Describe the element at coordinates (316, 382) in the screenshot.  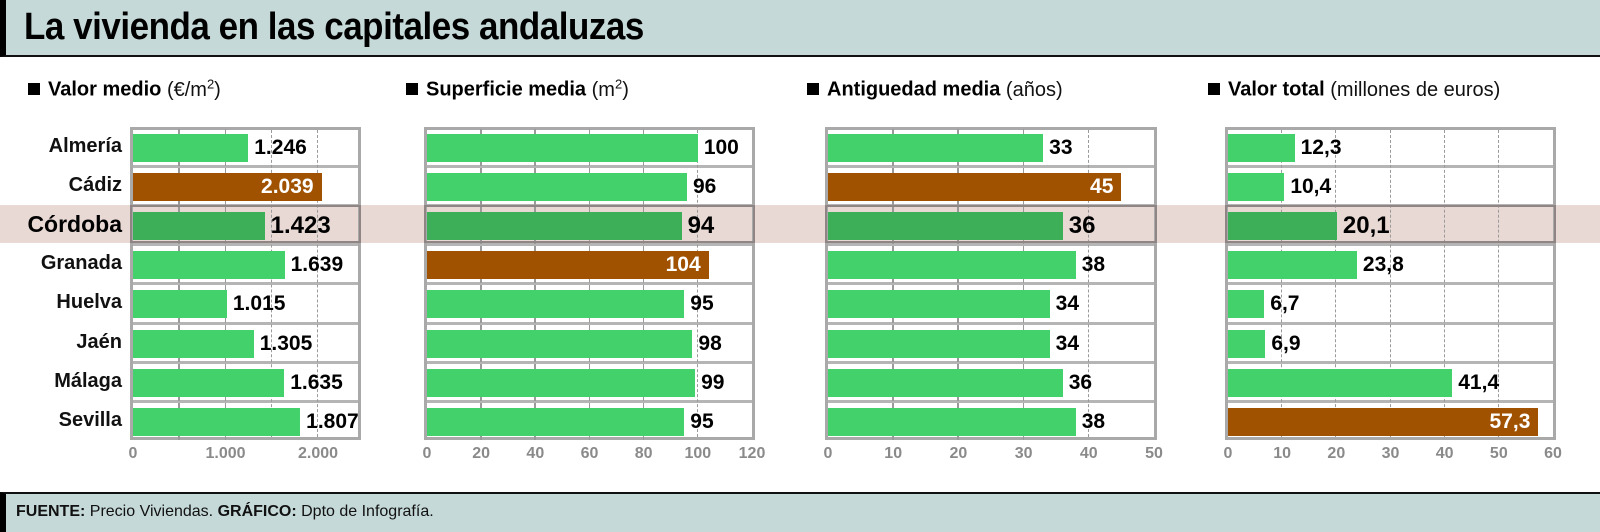
I see `value-label: 1.635` at that location.